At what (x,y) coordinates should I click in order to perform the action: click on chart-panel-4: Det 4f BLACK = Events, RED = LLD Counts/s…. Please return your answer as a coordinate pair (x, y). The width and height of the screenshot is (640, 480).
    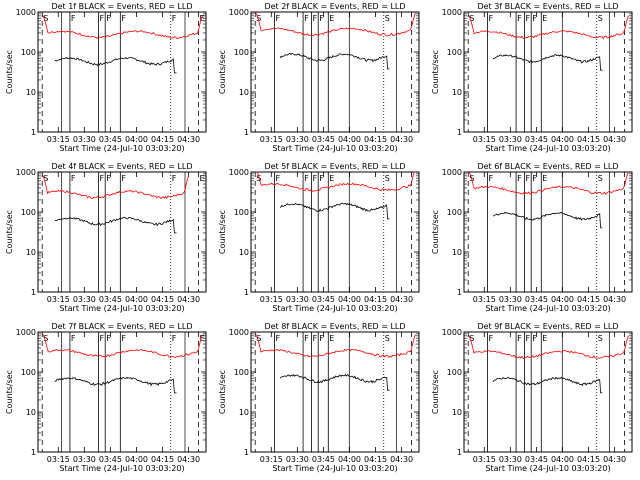
    Looking at the image, I should click on (106, 237).